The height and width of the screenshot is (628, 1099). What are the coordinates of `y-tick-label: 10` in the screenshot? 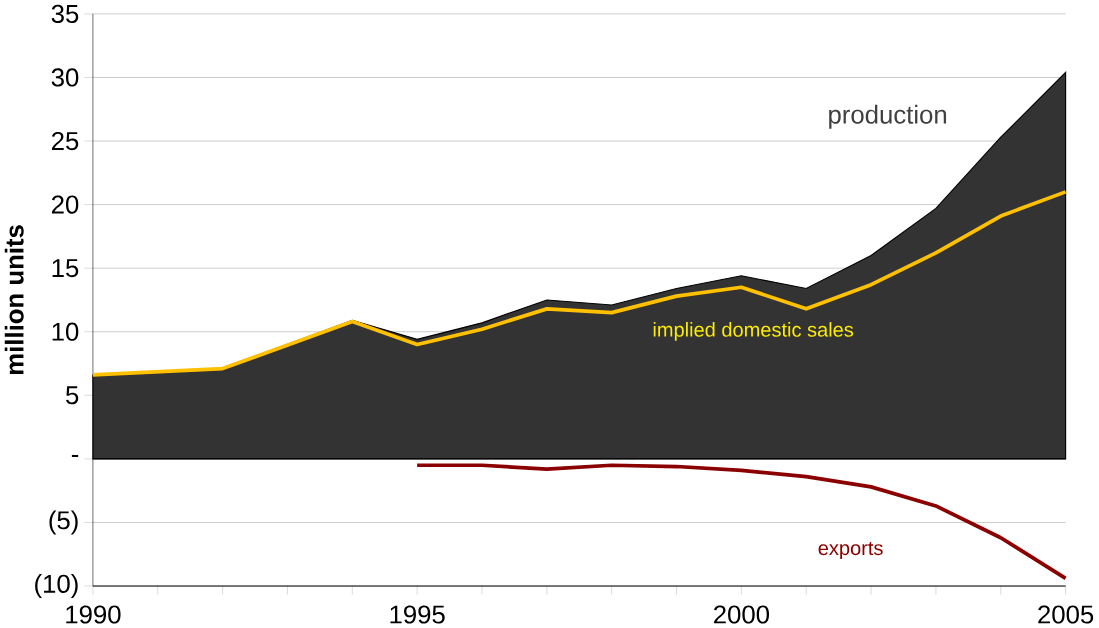 It's located at (65, 331).